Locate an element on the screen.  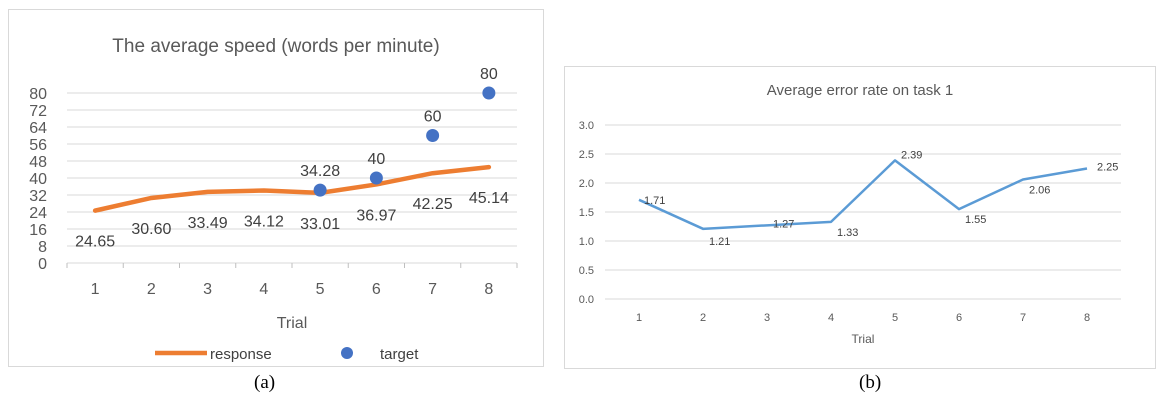
y-tick-label: 2.5 is located at coordinates (586, 155).